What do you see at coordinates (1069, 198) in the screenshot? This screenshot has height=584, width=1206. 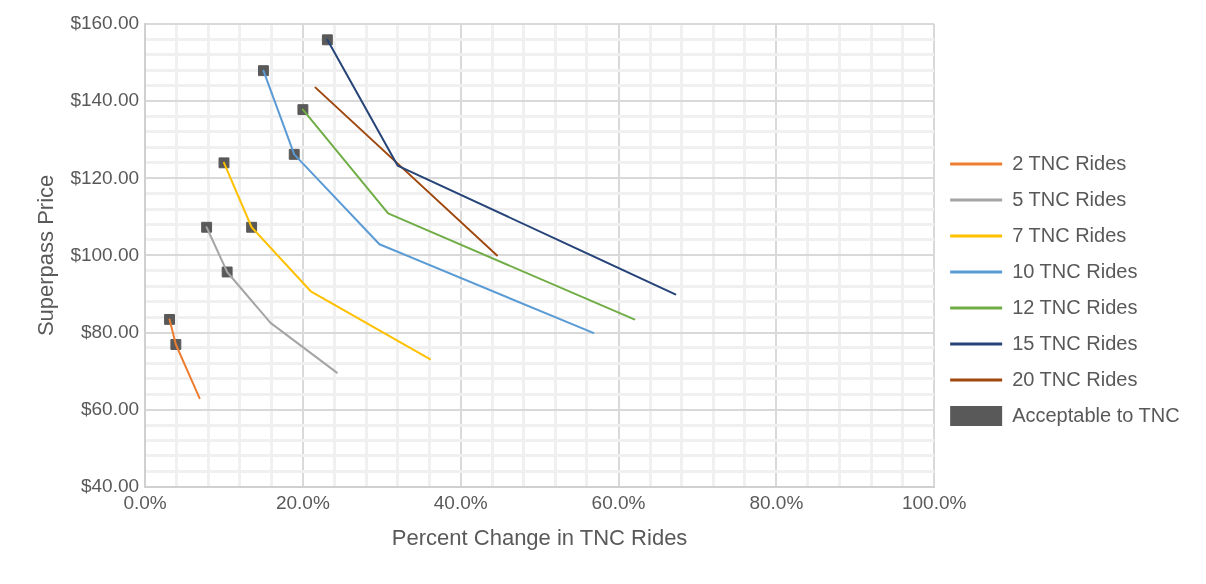 I see `legend-label: 5 TNC Rides` at bounding box center [1069, 198].